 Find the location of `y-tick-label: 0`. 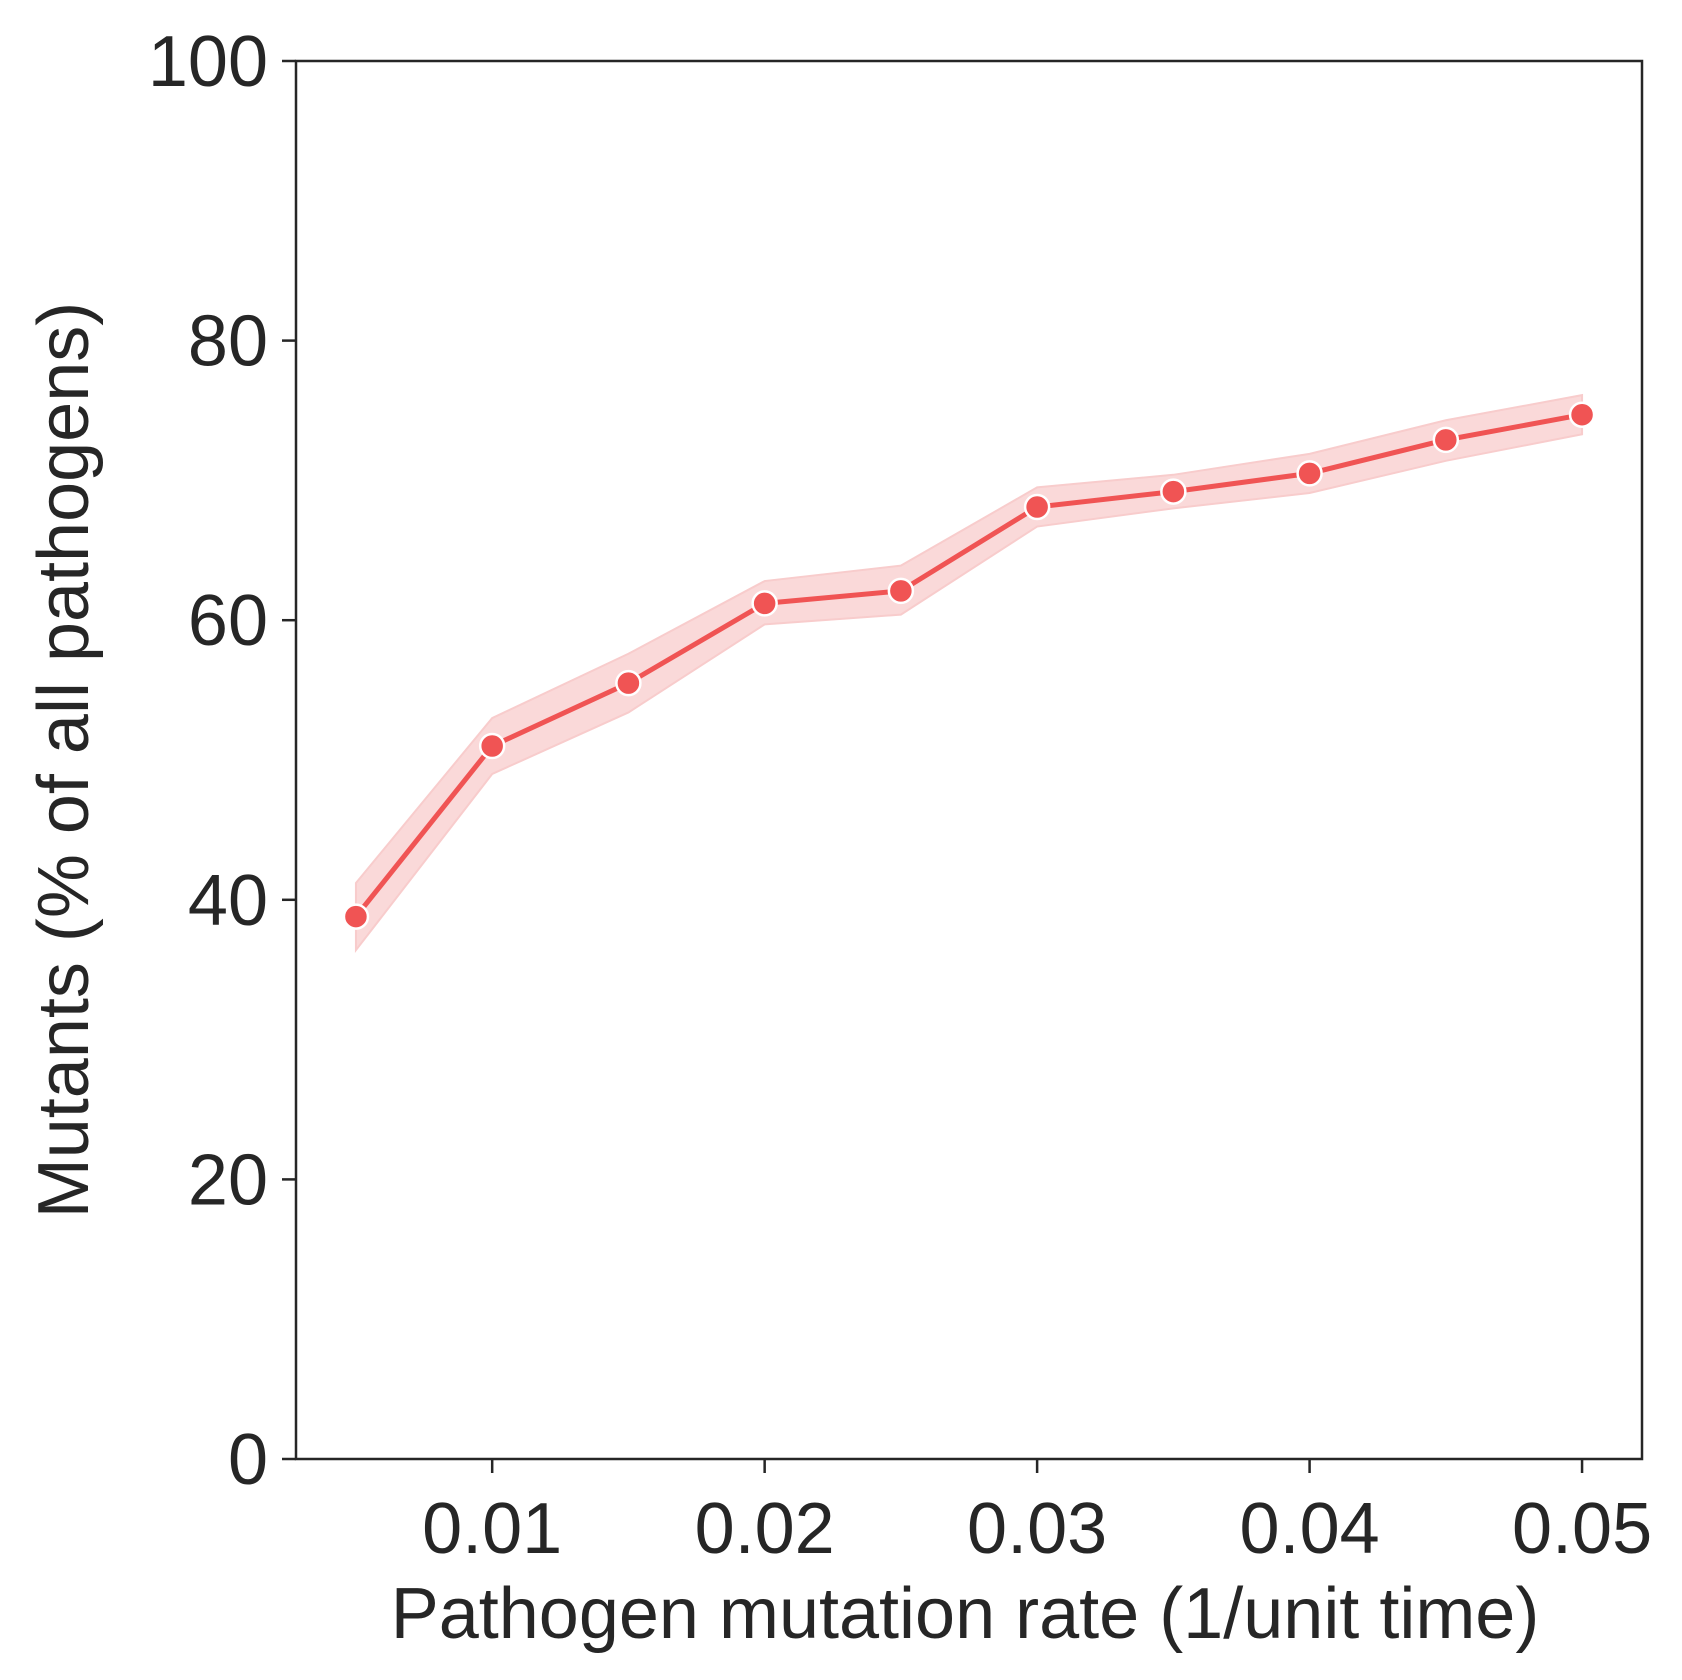

y-tick-label: 0 is located at coordinates (248, 1460).